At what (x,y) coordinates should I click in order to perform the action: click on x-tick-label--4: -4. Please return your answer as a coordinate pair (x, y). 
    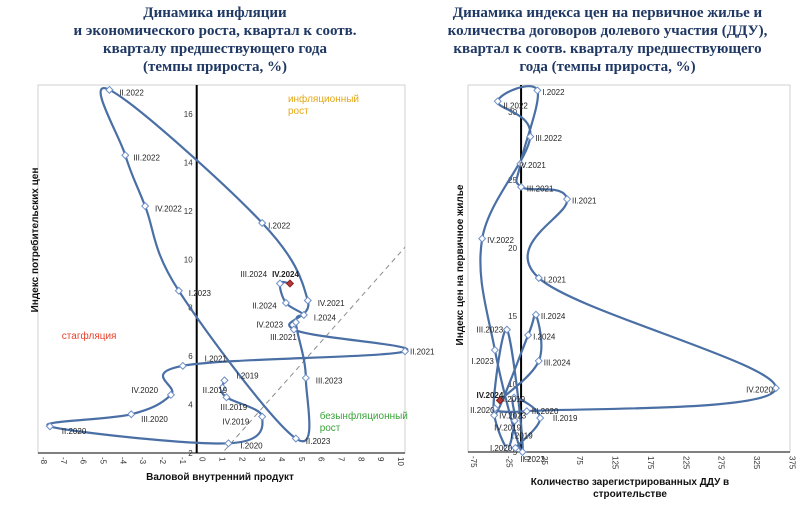
    Looking at the image, I should click on (122, 461).